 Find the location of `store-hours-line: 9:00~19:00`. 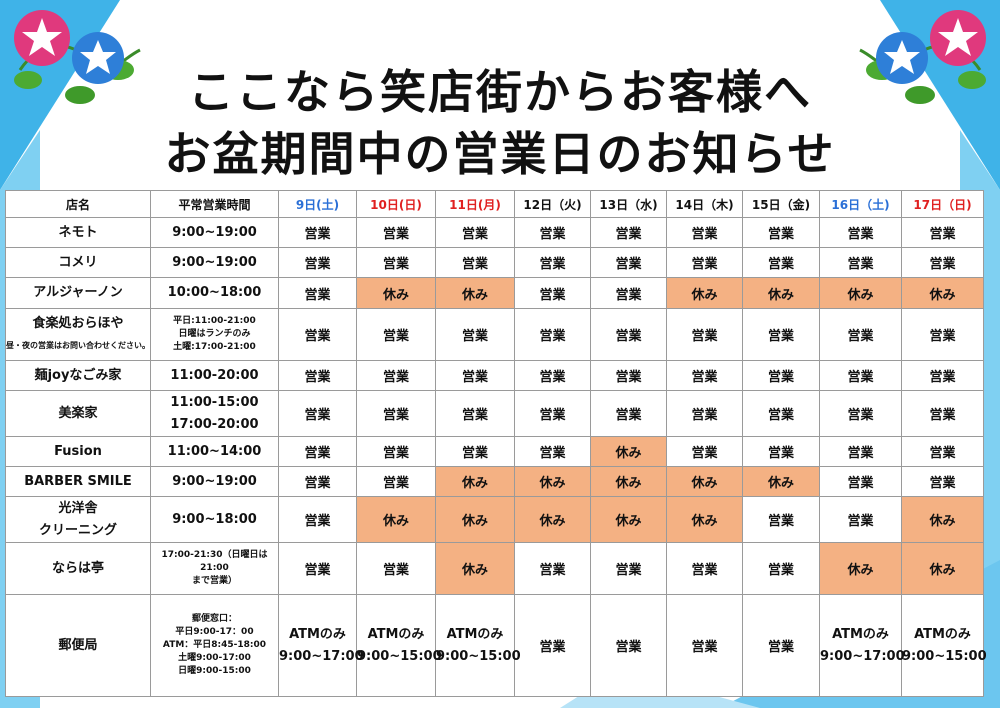

store-hours-line: 9:00~19:00 is located at coordinates (214, 232).